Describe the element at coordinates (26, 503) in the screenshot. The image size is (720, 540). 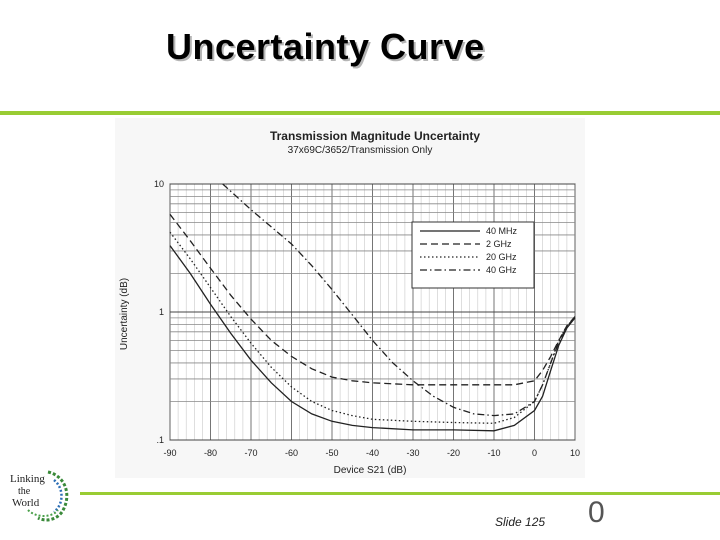
I see `logo-text-line-3: World` at that location.